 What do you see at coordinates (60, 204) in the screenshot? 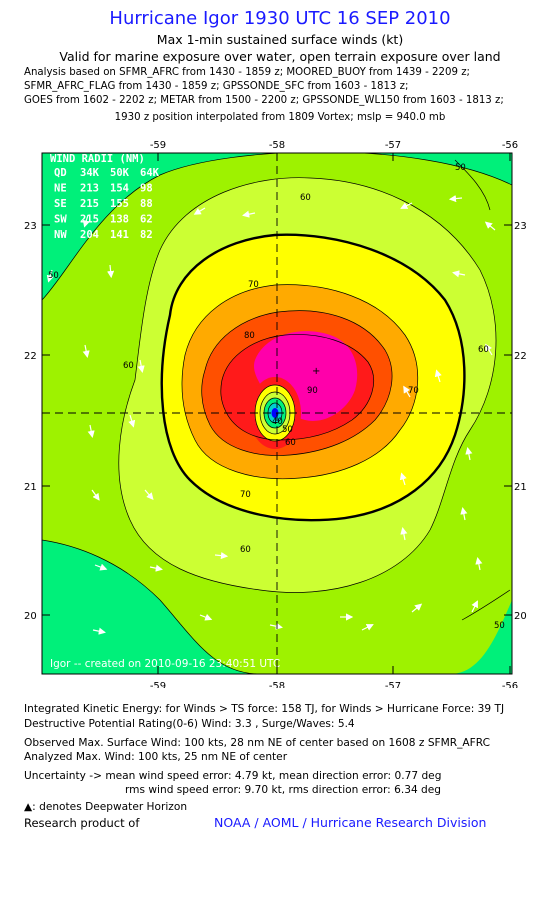
I see `wind-radii-cell: SE` at bounding box center [60, 204].